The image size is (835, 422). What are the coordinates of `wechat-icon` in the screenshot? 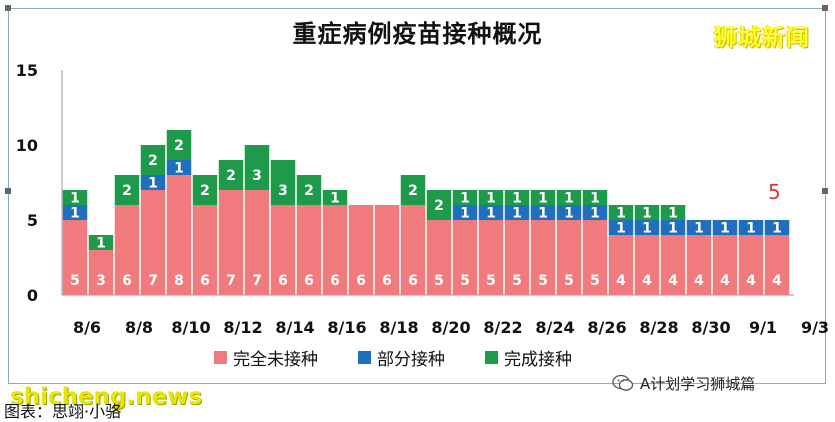 It's located at (623, 382).